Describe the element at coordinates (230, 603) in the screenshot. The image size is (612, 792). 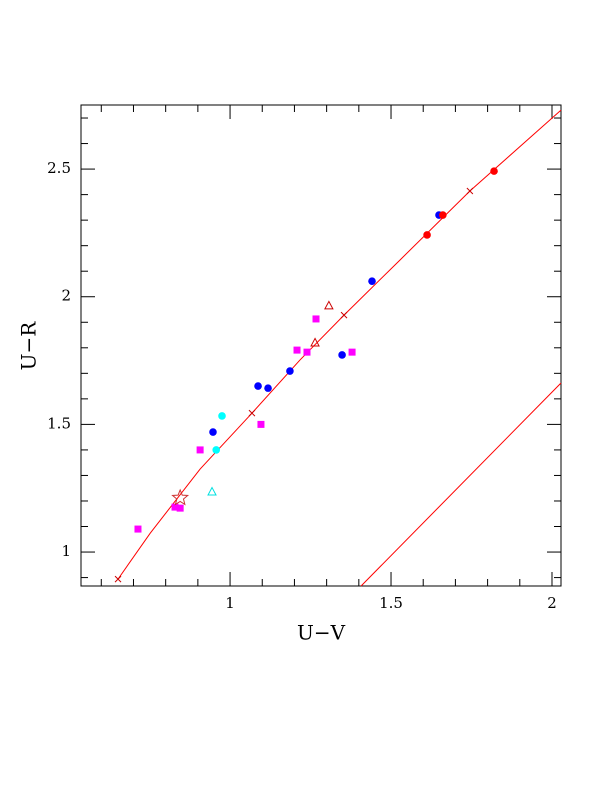
I see `x-tick-label: 1` at that location.